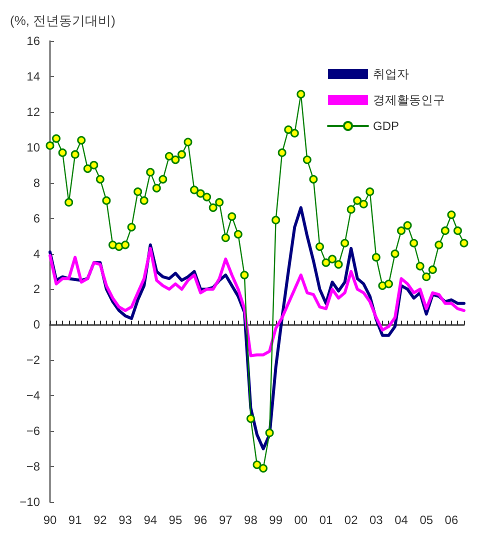 The height and width of the screenshot is (543, 478). What do you see at coordinates (351, 520) in the screenshot?
I see `x-tick-label: 02` at bounding box center [351, 520].